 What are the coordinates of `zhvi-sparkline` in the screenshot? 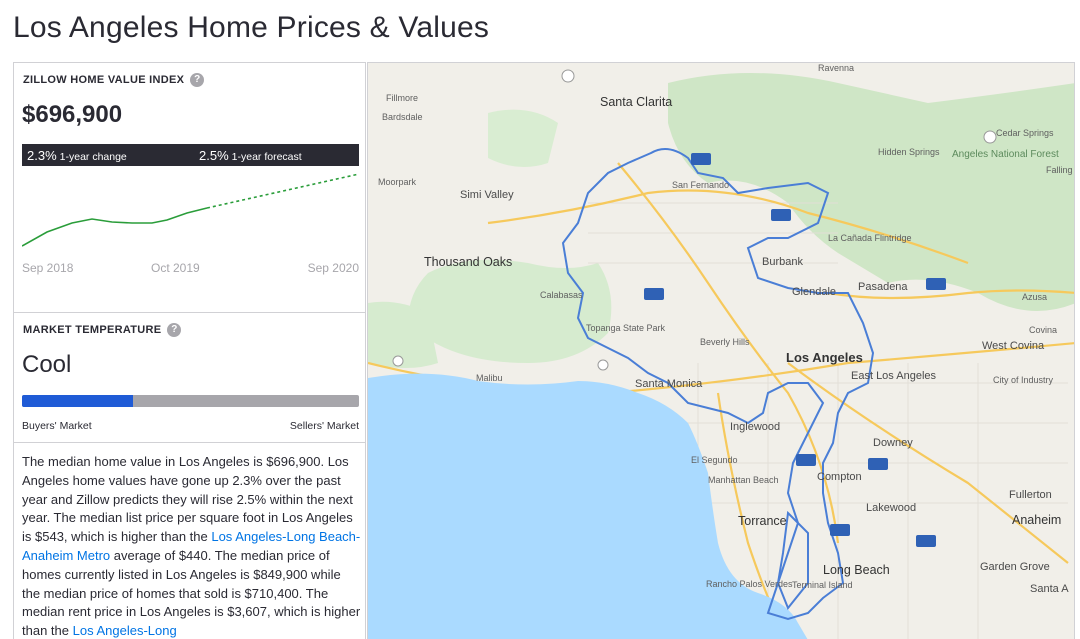 It's located at (190, 226).